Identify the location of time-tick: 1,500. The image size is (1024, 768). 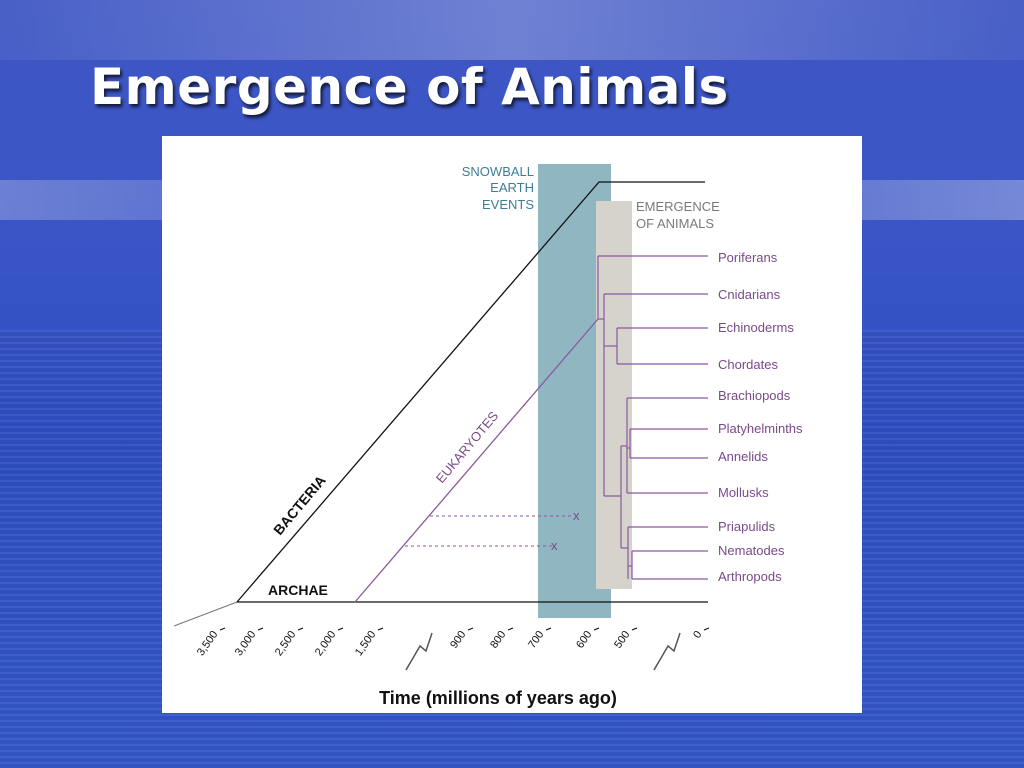
(368, 642).